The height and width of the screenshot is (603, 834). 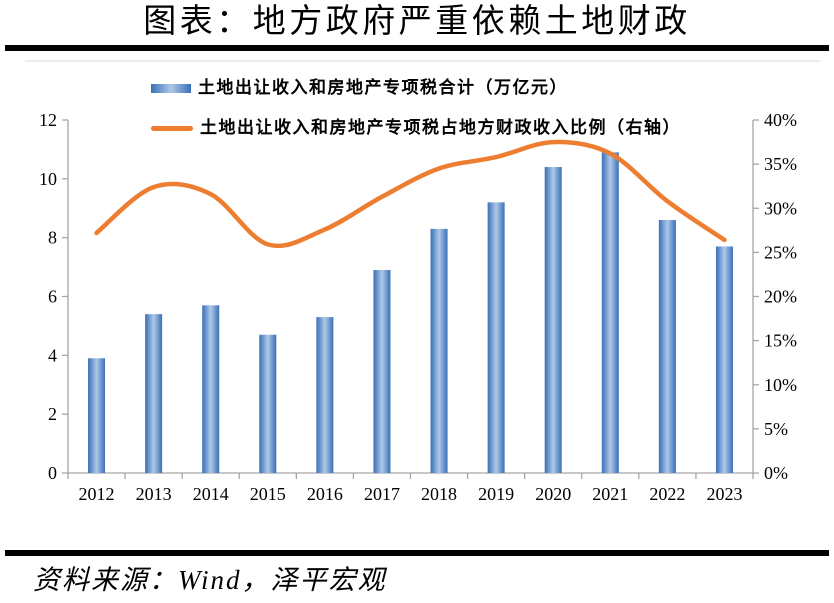 What do you see at coordinates (52, 297) in the screenshot?
I see `left-axis-label: 6` at bounding box center [52, 297].